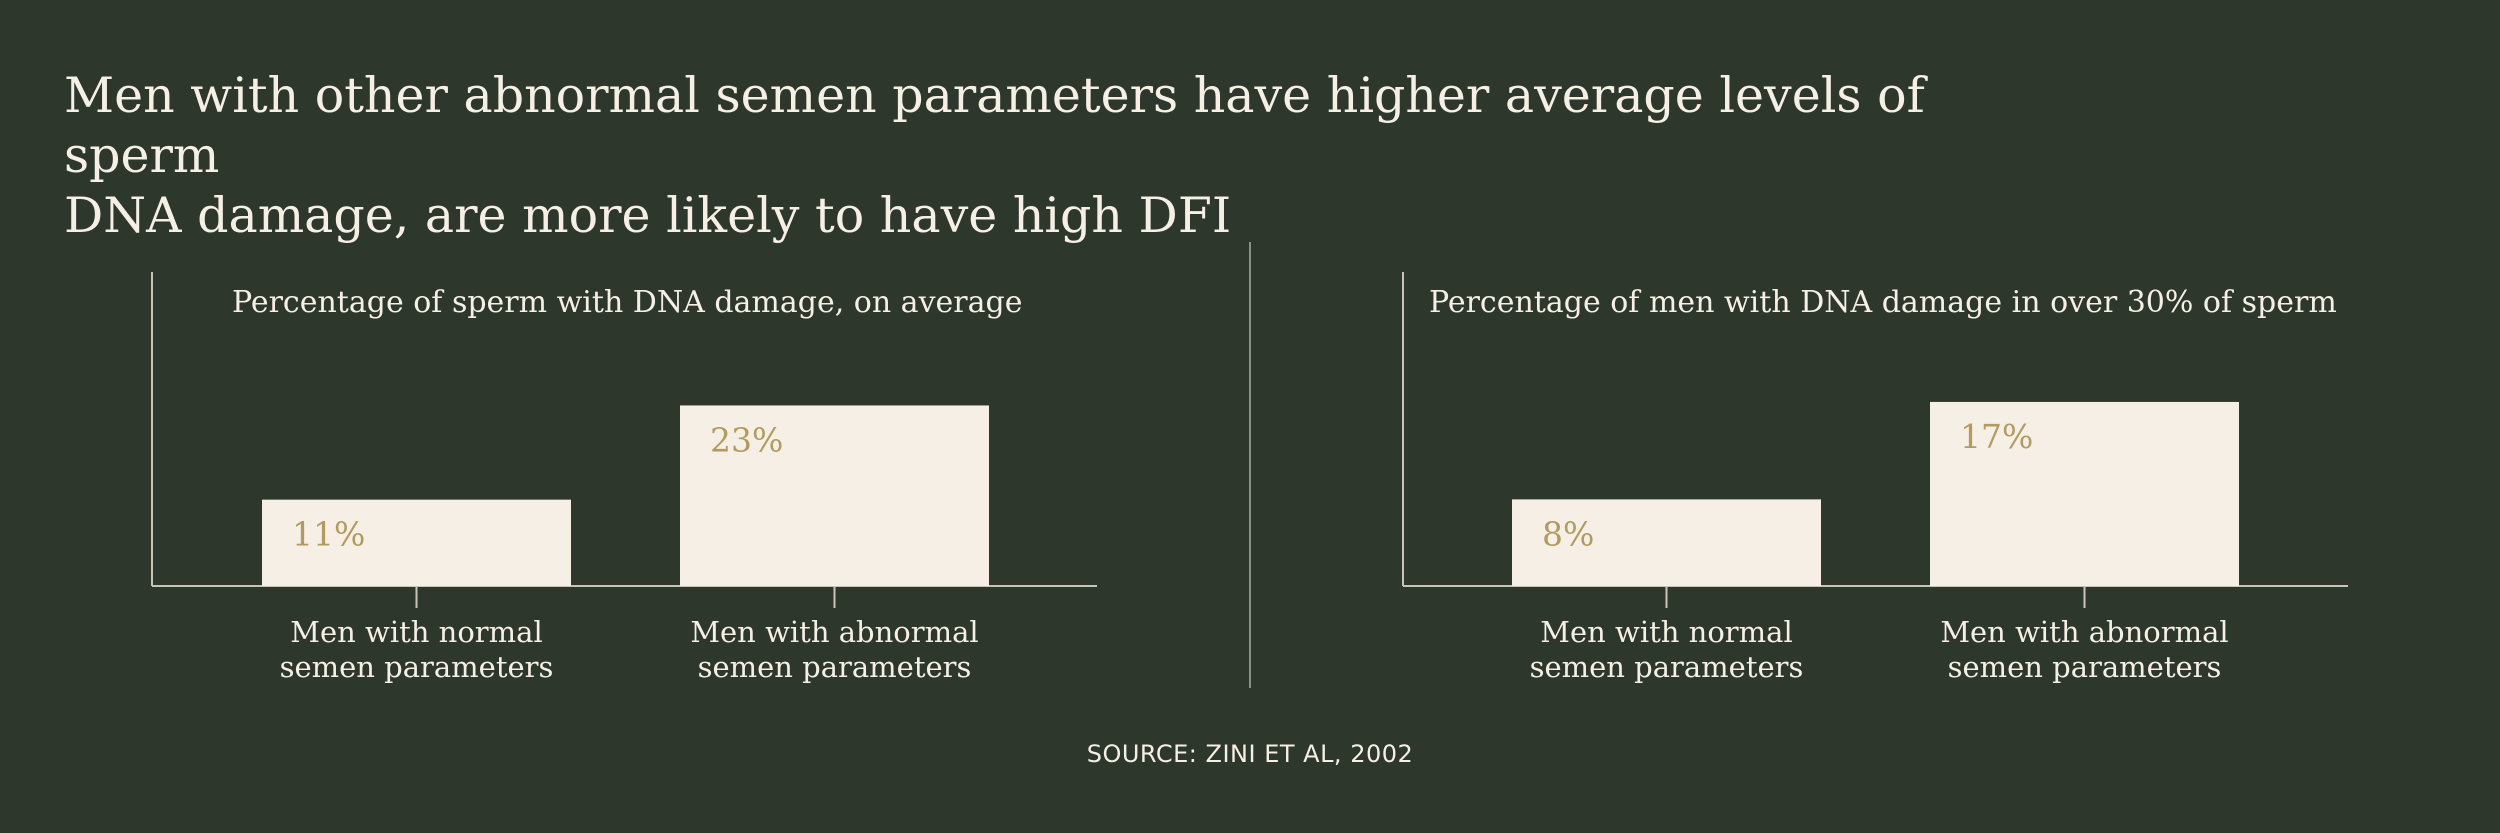 The width and height of the screenshot is (2500, 833). Describe the element at coordinates (328, 534) in the screenshot. I see `bar-value-label: 11%` at that location.